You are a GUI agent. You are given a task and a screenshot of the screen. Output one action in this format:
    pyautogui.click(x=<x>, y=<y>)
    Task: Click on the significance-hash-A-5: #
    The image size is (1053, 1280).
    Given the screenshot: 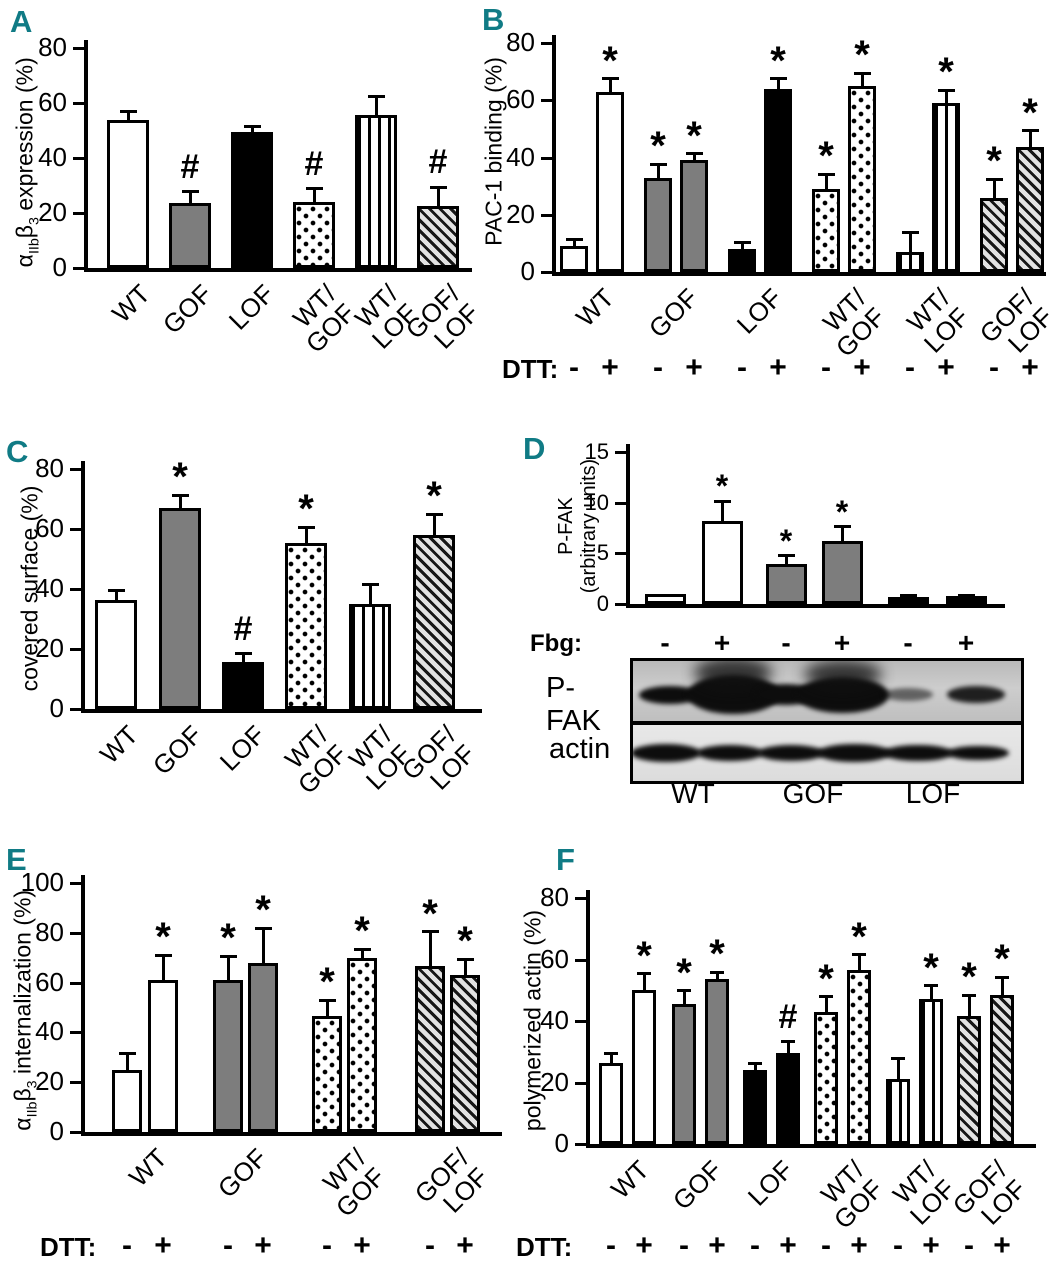 What is the action you would take?
    pyautogui.click(x=438, y=162)
    